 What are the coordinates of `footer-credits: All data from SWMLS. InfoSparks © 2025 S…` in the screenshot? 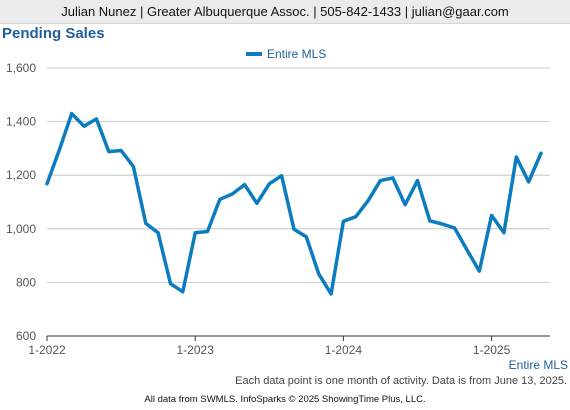 It's located at (285, 399).